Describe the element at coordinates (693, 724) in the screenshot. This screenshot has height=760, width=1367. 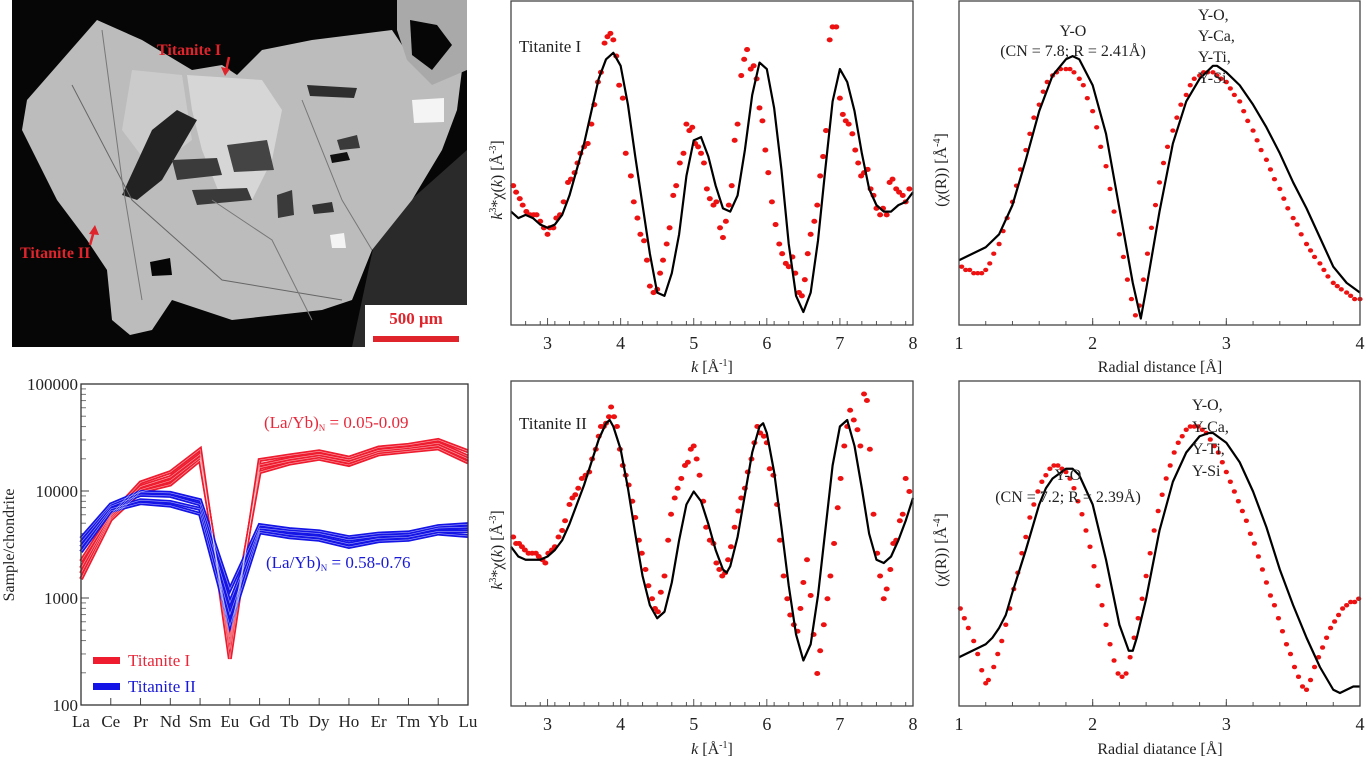
I see `x-tick-label: 5` at that location.